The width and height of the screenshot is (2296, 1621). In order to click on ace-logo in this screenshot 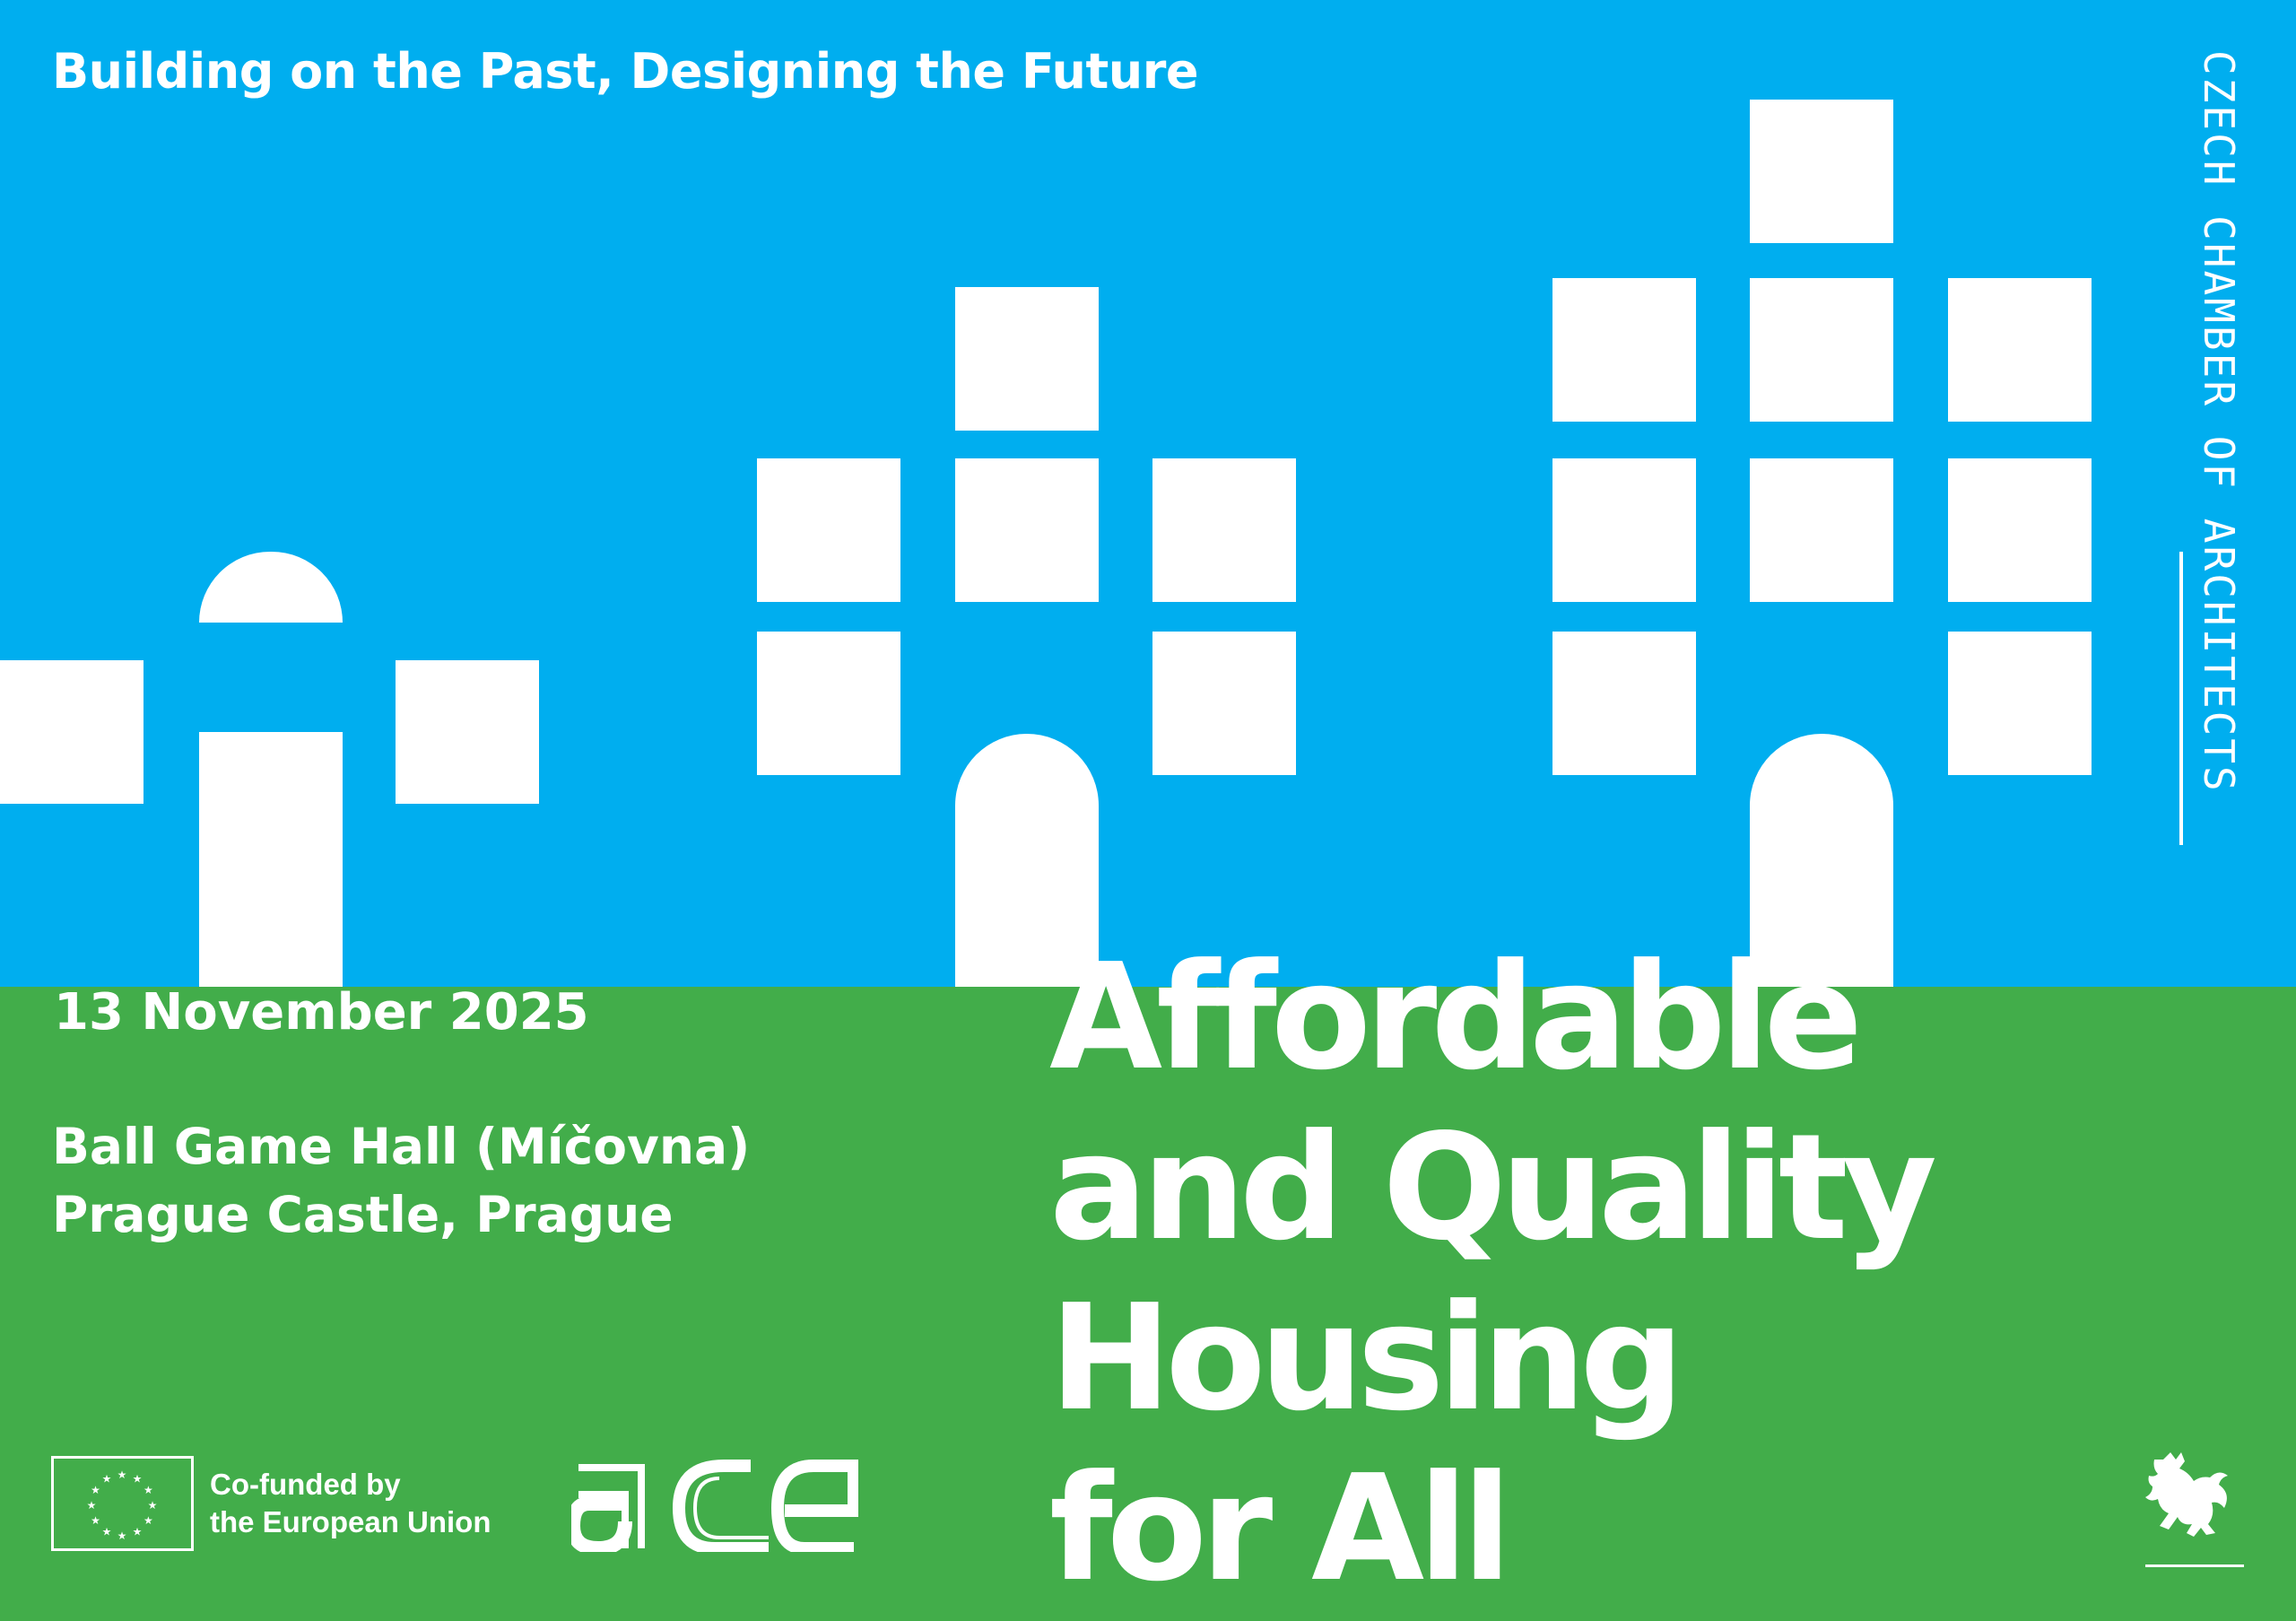, I will do `click(714, 1506)`.